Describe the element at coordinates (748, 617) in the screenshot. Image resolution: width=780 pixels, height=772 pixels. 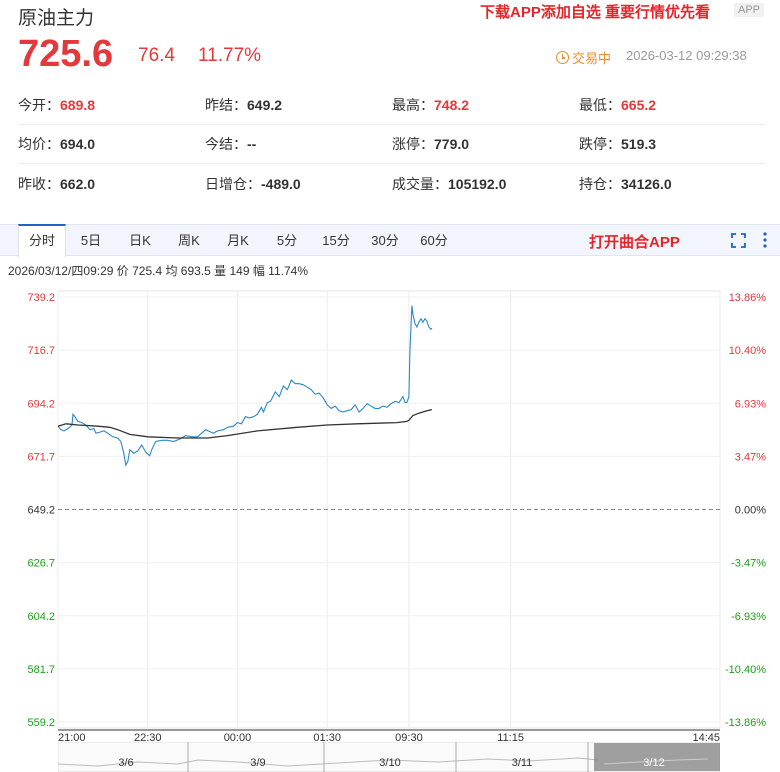
I see `y-tick-label-right: -6.93%` at that location.